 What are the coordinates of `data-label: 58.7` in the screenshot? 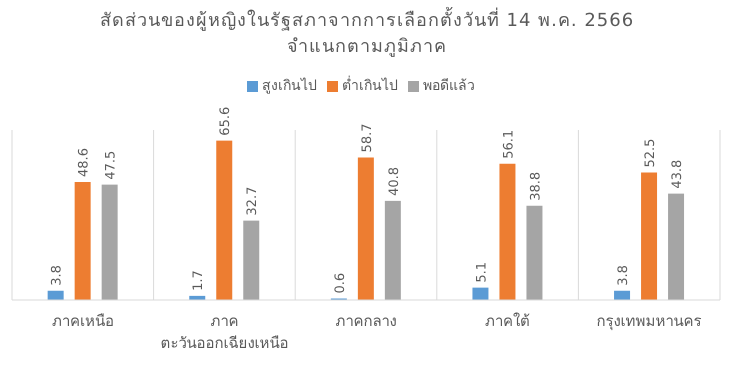 It's located at (367, 137).